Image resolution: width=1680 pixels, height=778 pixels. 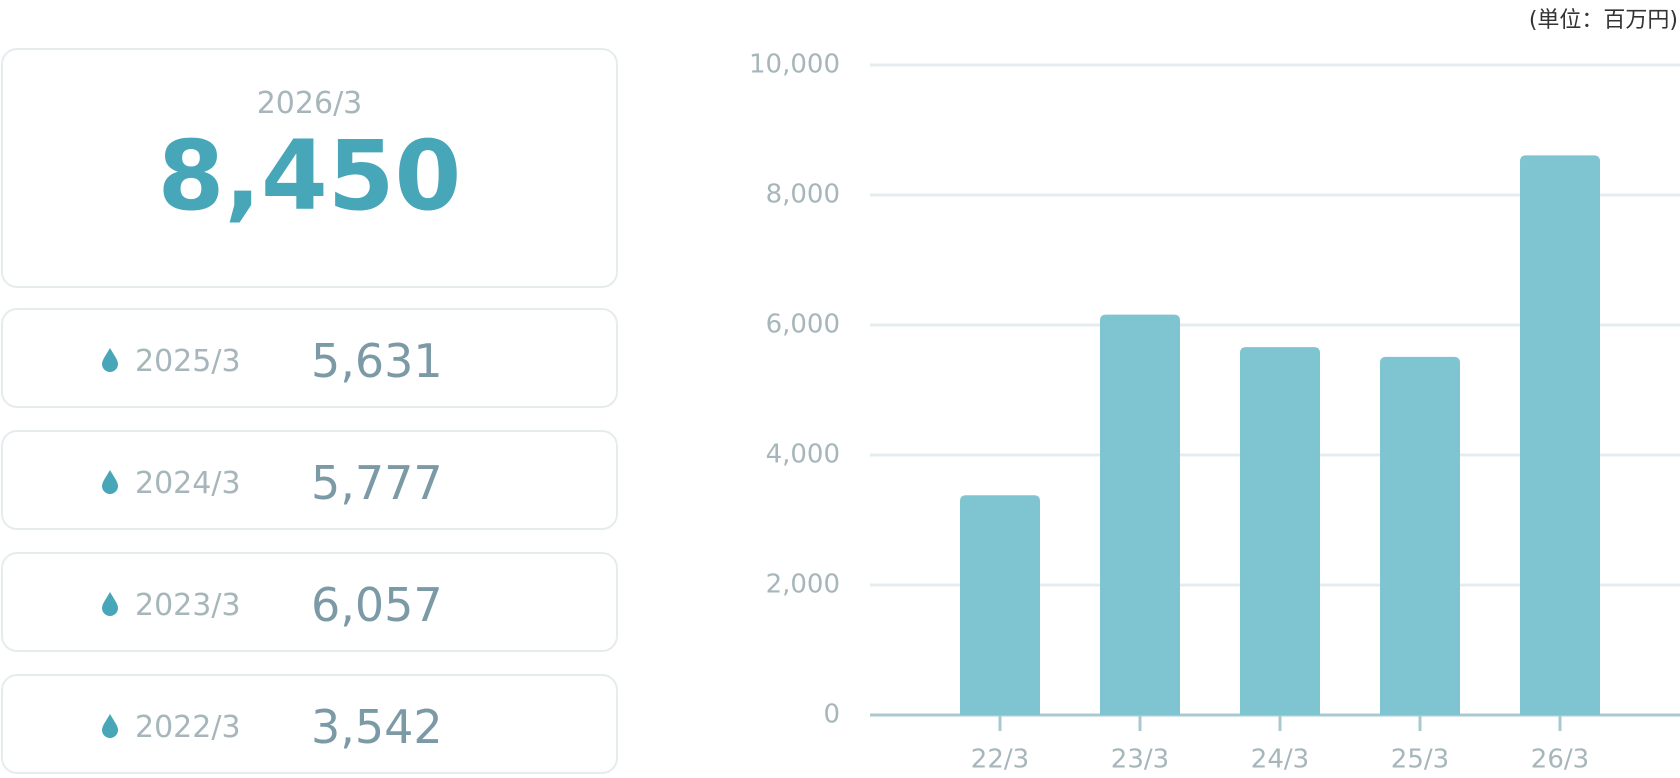 I want to click on period: 2023/3, so click(x=188, y=605).